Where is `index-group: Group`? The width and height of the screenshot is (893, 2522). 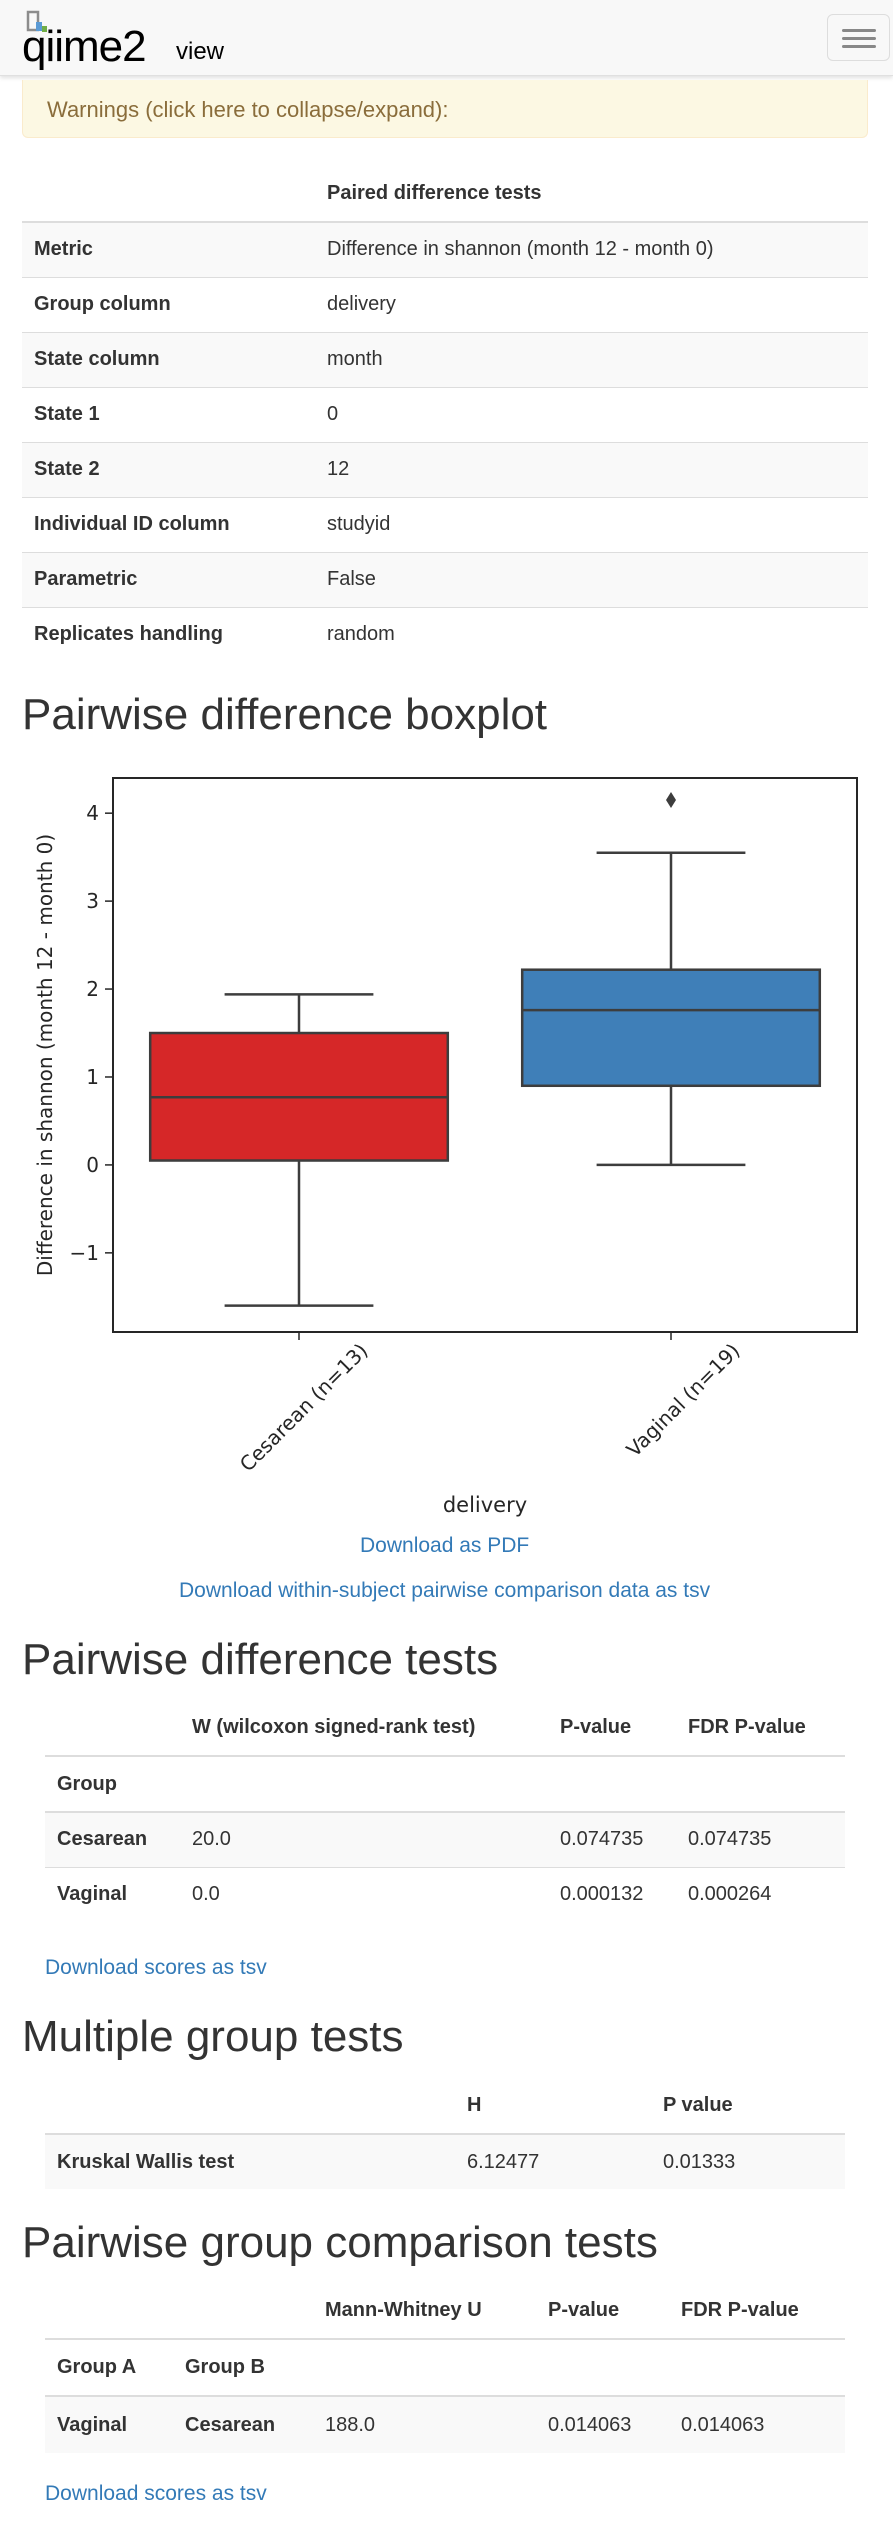 index-group: Group is located at coordinates (112, 1784).